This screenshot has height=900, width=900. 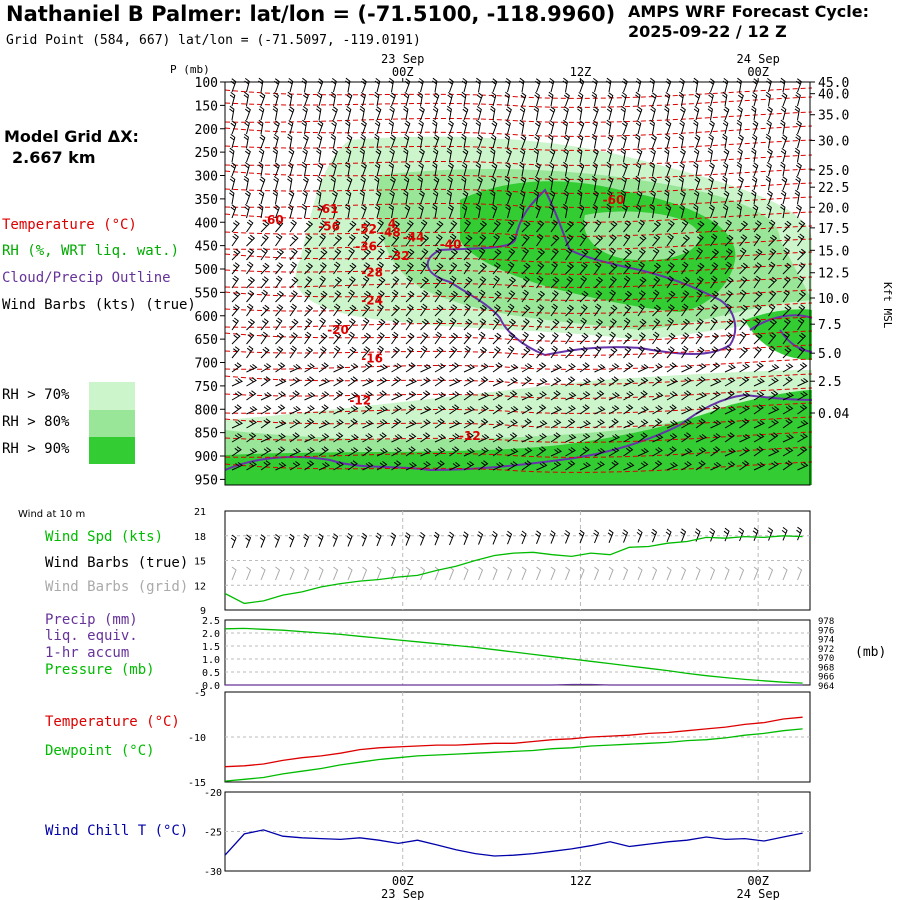 I want to click on temp-panel-frame, so click(x=517, y=737).